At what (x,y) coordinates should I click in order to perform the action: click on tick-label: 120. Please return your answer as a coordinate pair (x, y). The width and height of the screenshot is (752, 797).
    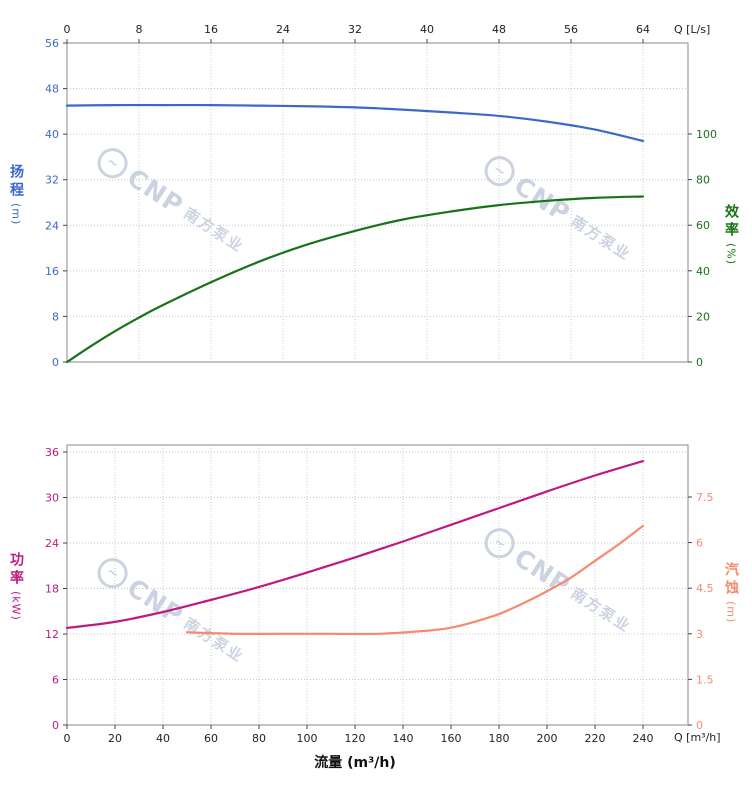
    Looking at the image, I should click on (355, 738).